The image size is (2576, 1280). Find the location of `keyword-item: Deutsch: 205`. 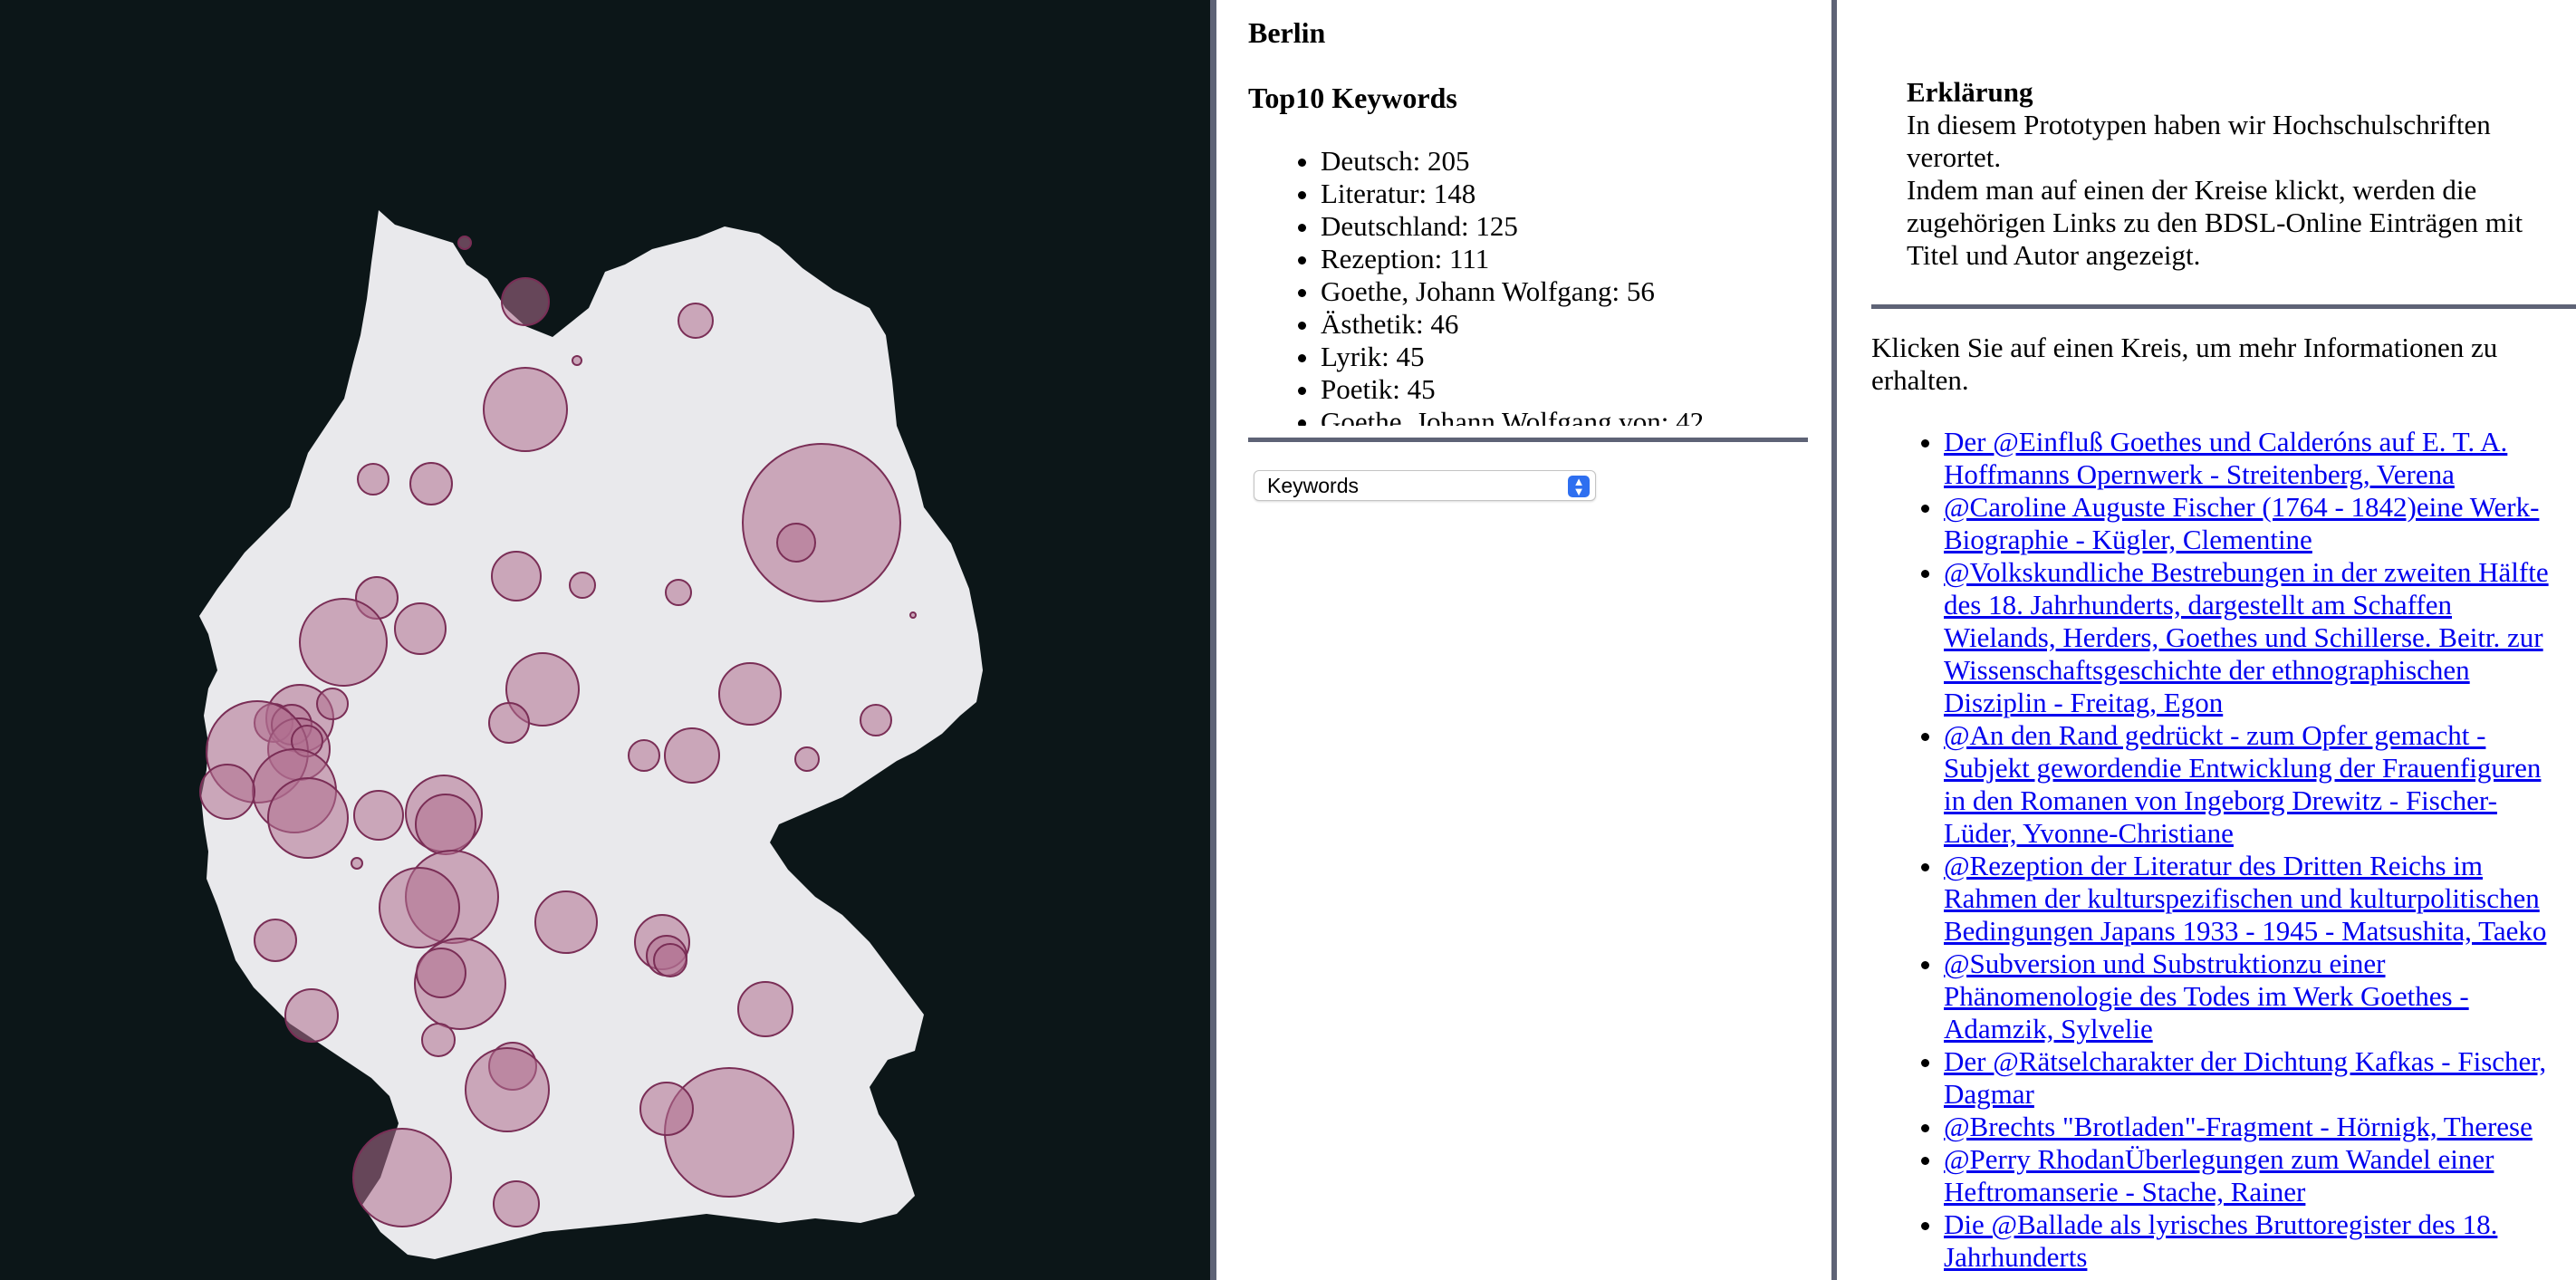

keyword-item: Deutsch: 205 is located at coordinates (1565, 161).